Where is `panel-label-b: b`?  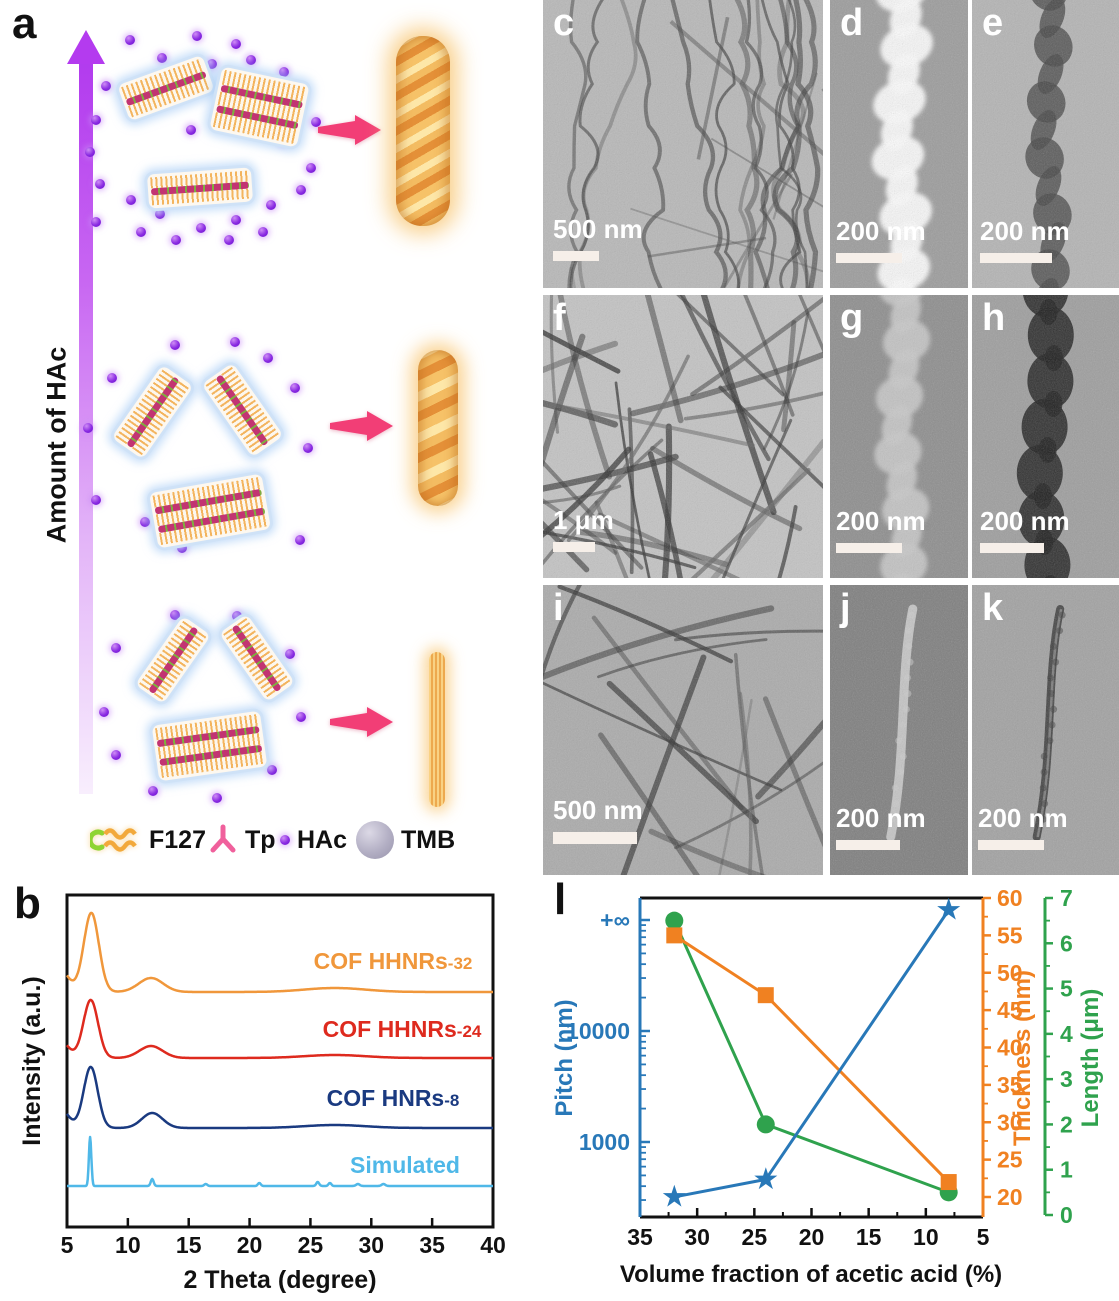 panel-label-b: b is located at coordinates (27, 903).